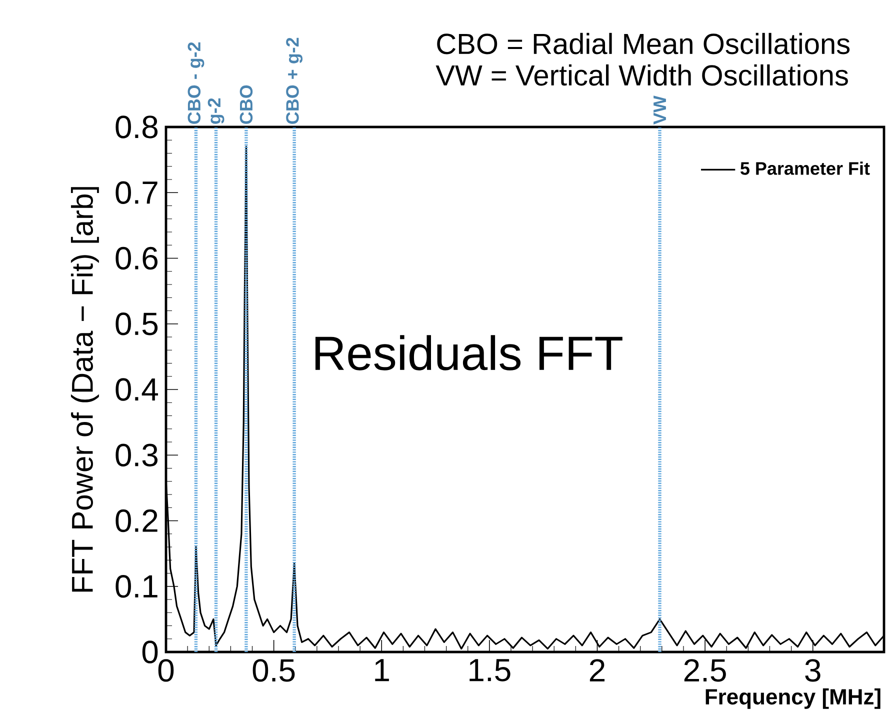  What do you see at coordinates (137, 324) in the screenshot?
I see `y-tick-label: 0.5` at bounding box center [137, 324].